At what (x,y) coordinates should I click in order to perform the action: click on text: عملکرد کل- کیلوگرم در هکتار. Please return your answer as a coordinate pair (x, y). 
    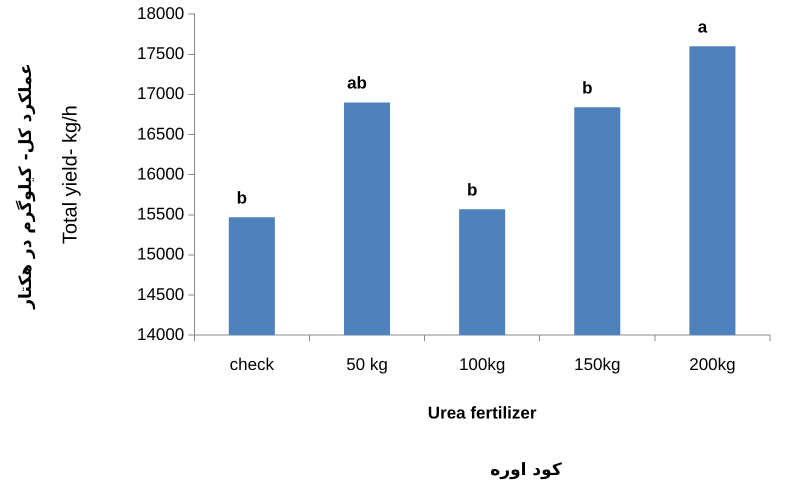
    Looking at the image, I should click on (26, 186).